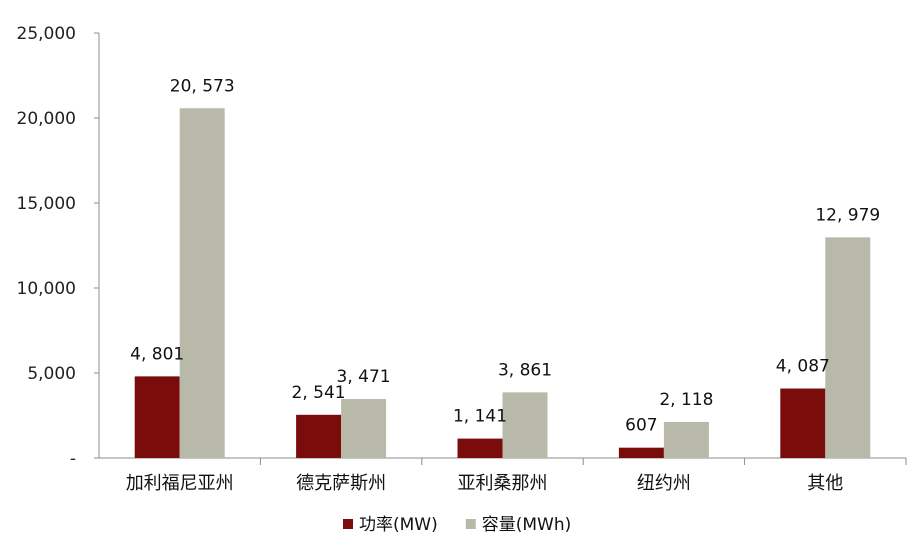 Image resolution: width=920 pixels, height=551 pixels. What do you see at coordinates (46, 34) in the screenshot?
I see `y-tick-label: 25,000` at bounding box center [46, 34].